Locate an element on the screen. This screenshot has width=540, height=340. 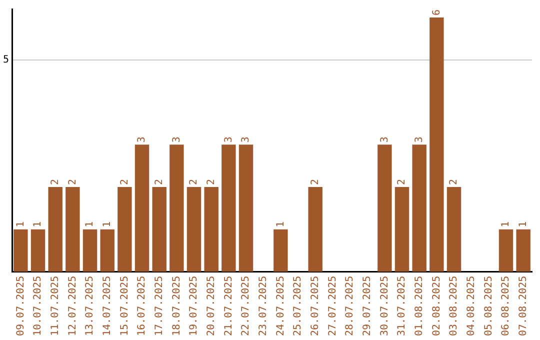
x-tick-label: 12.07.2025 is located at coordinates (72, 306).